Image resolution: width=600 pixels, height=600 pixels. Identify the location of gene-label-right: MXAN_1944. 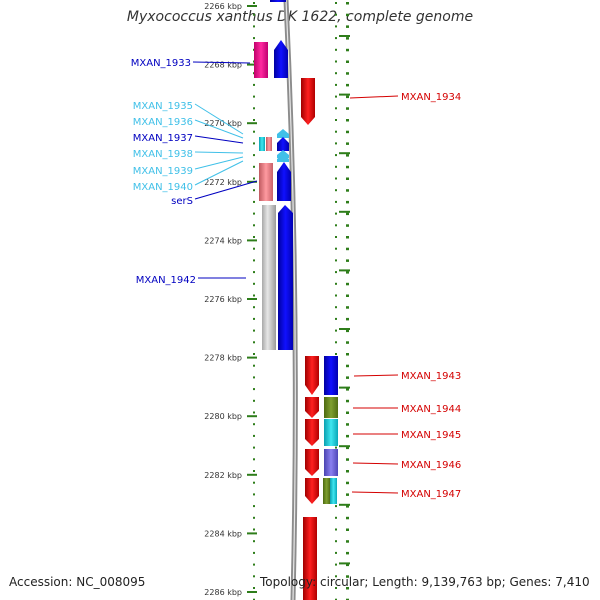
(431, 409).